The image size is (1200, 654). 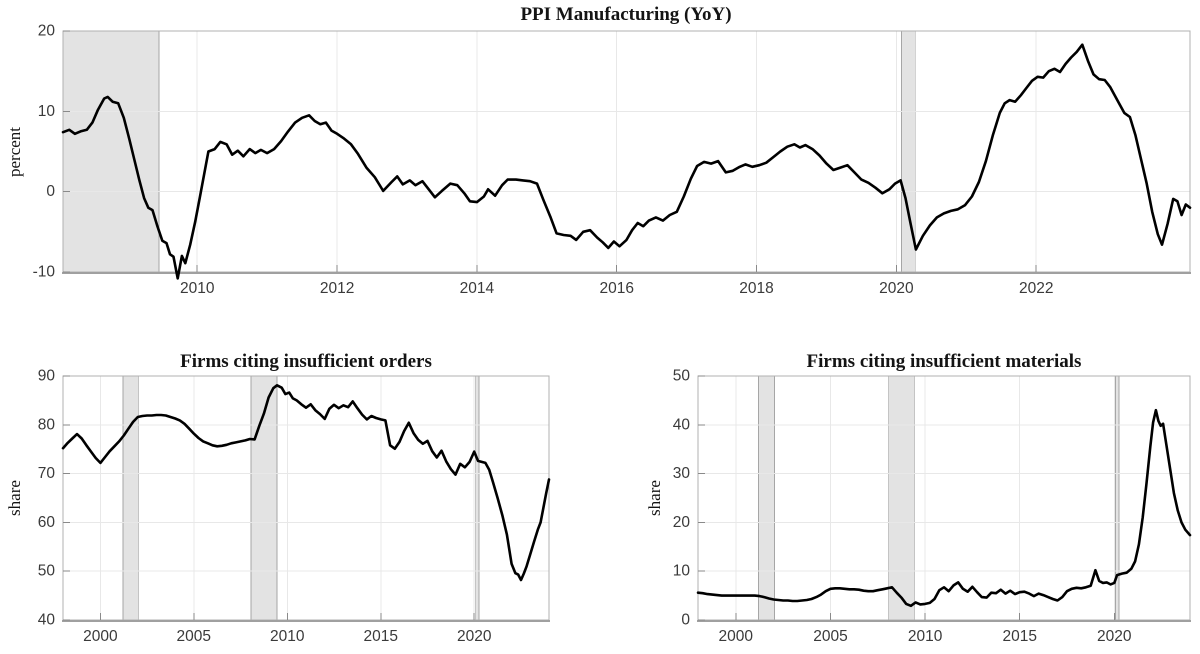 I want to click on x-tick-label: 2014, so click(x=477, y=288).